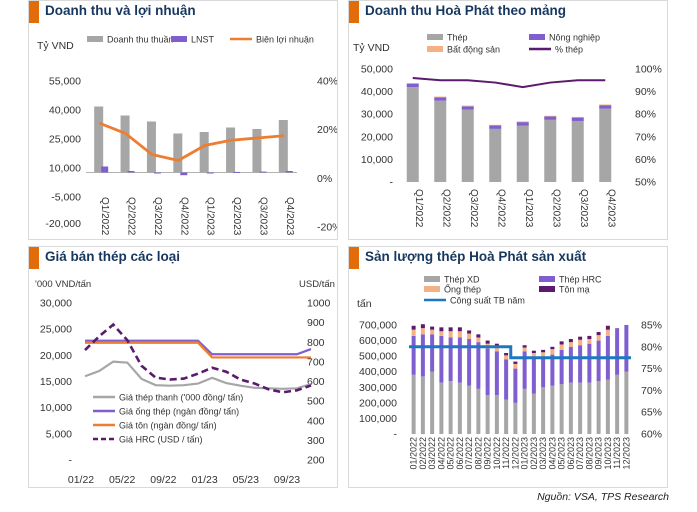 This screenshot has width=697, height=512. What do you see at coordinates (487, 301) in the screenshot?
I see `legend-label: Công suất TB năm` at bounding box center [487, 301].